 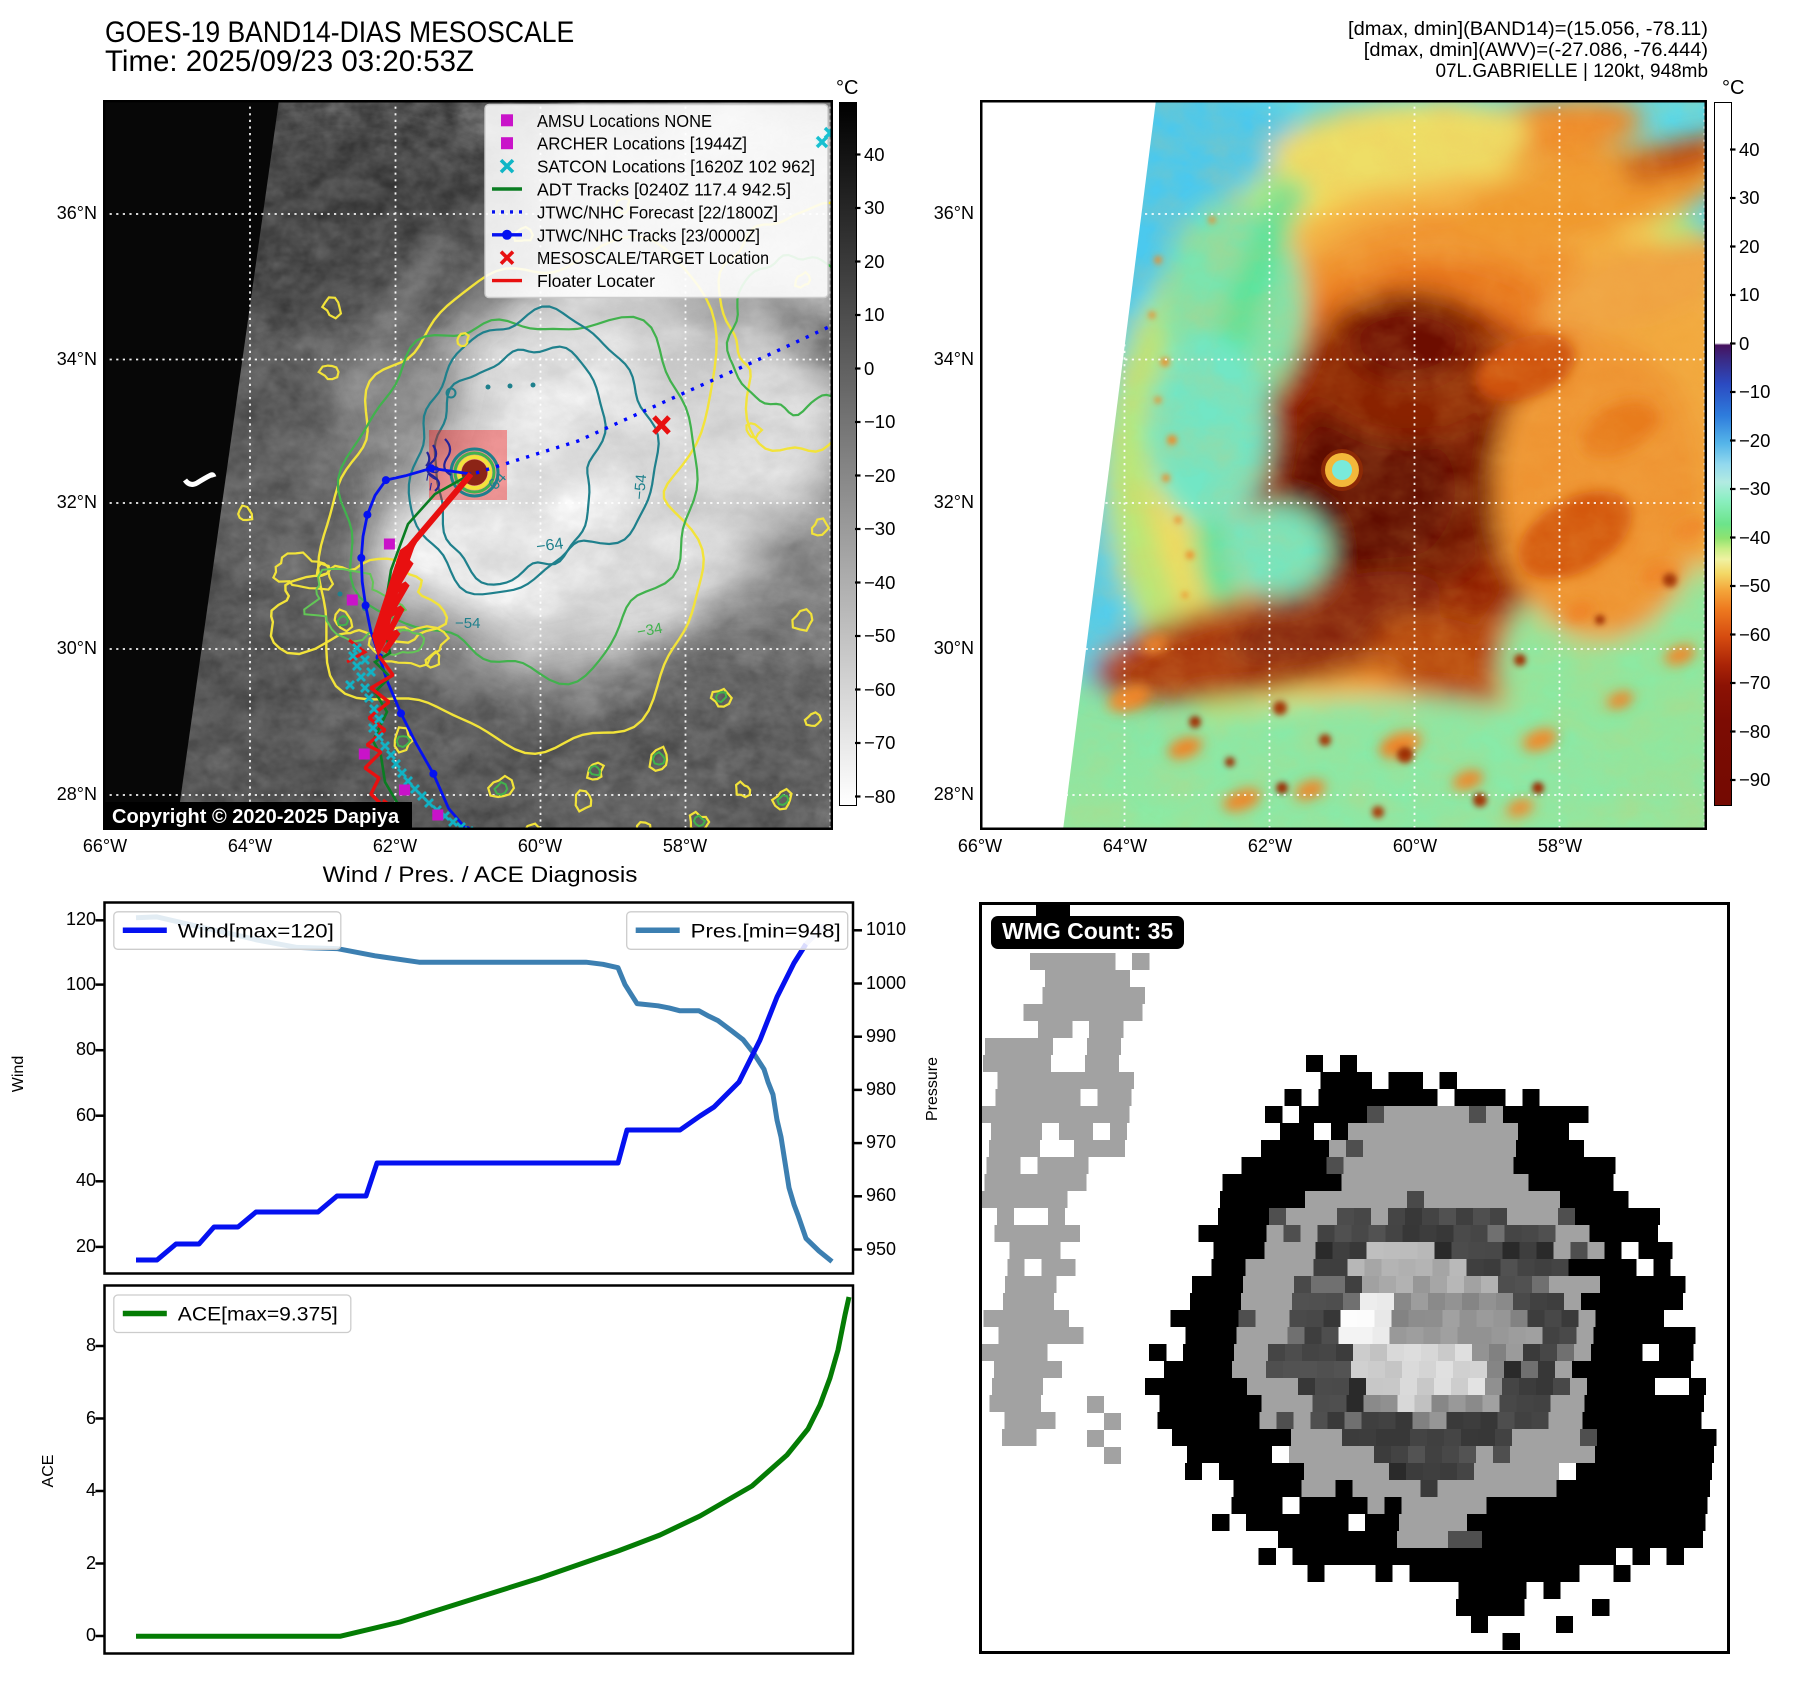 I want to click on svg-text: −34, so click(x=650, y=630).